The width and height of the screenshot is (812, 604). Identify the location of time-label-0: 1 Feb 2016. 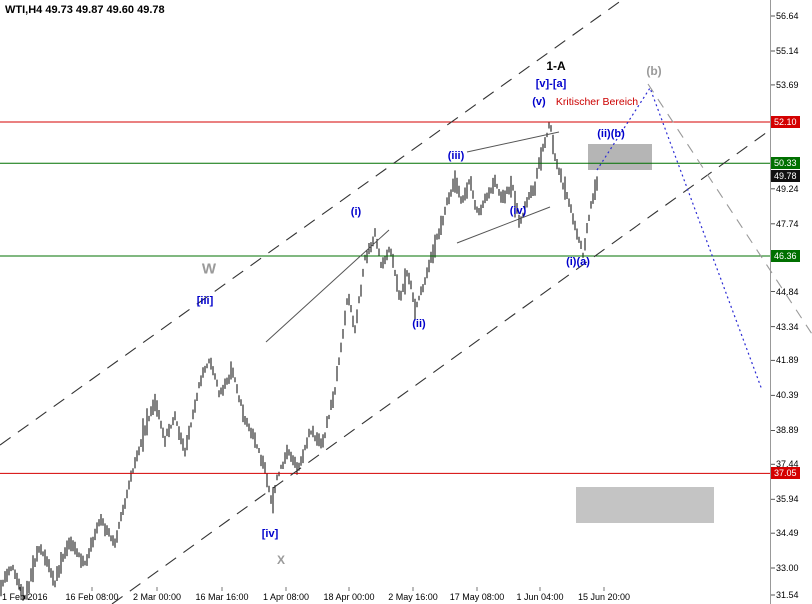
(25, 597).